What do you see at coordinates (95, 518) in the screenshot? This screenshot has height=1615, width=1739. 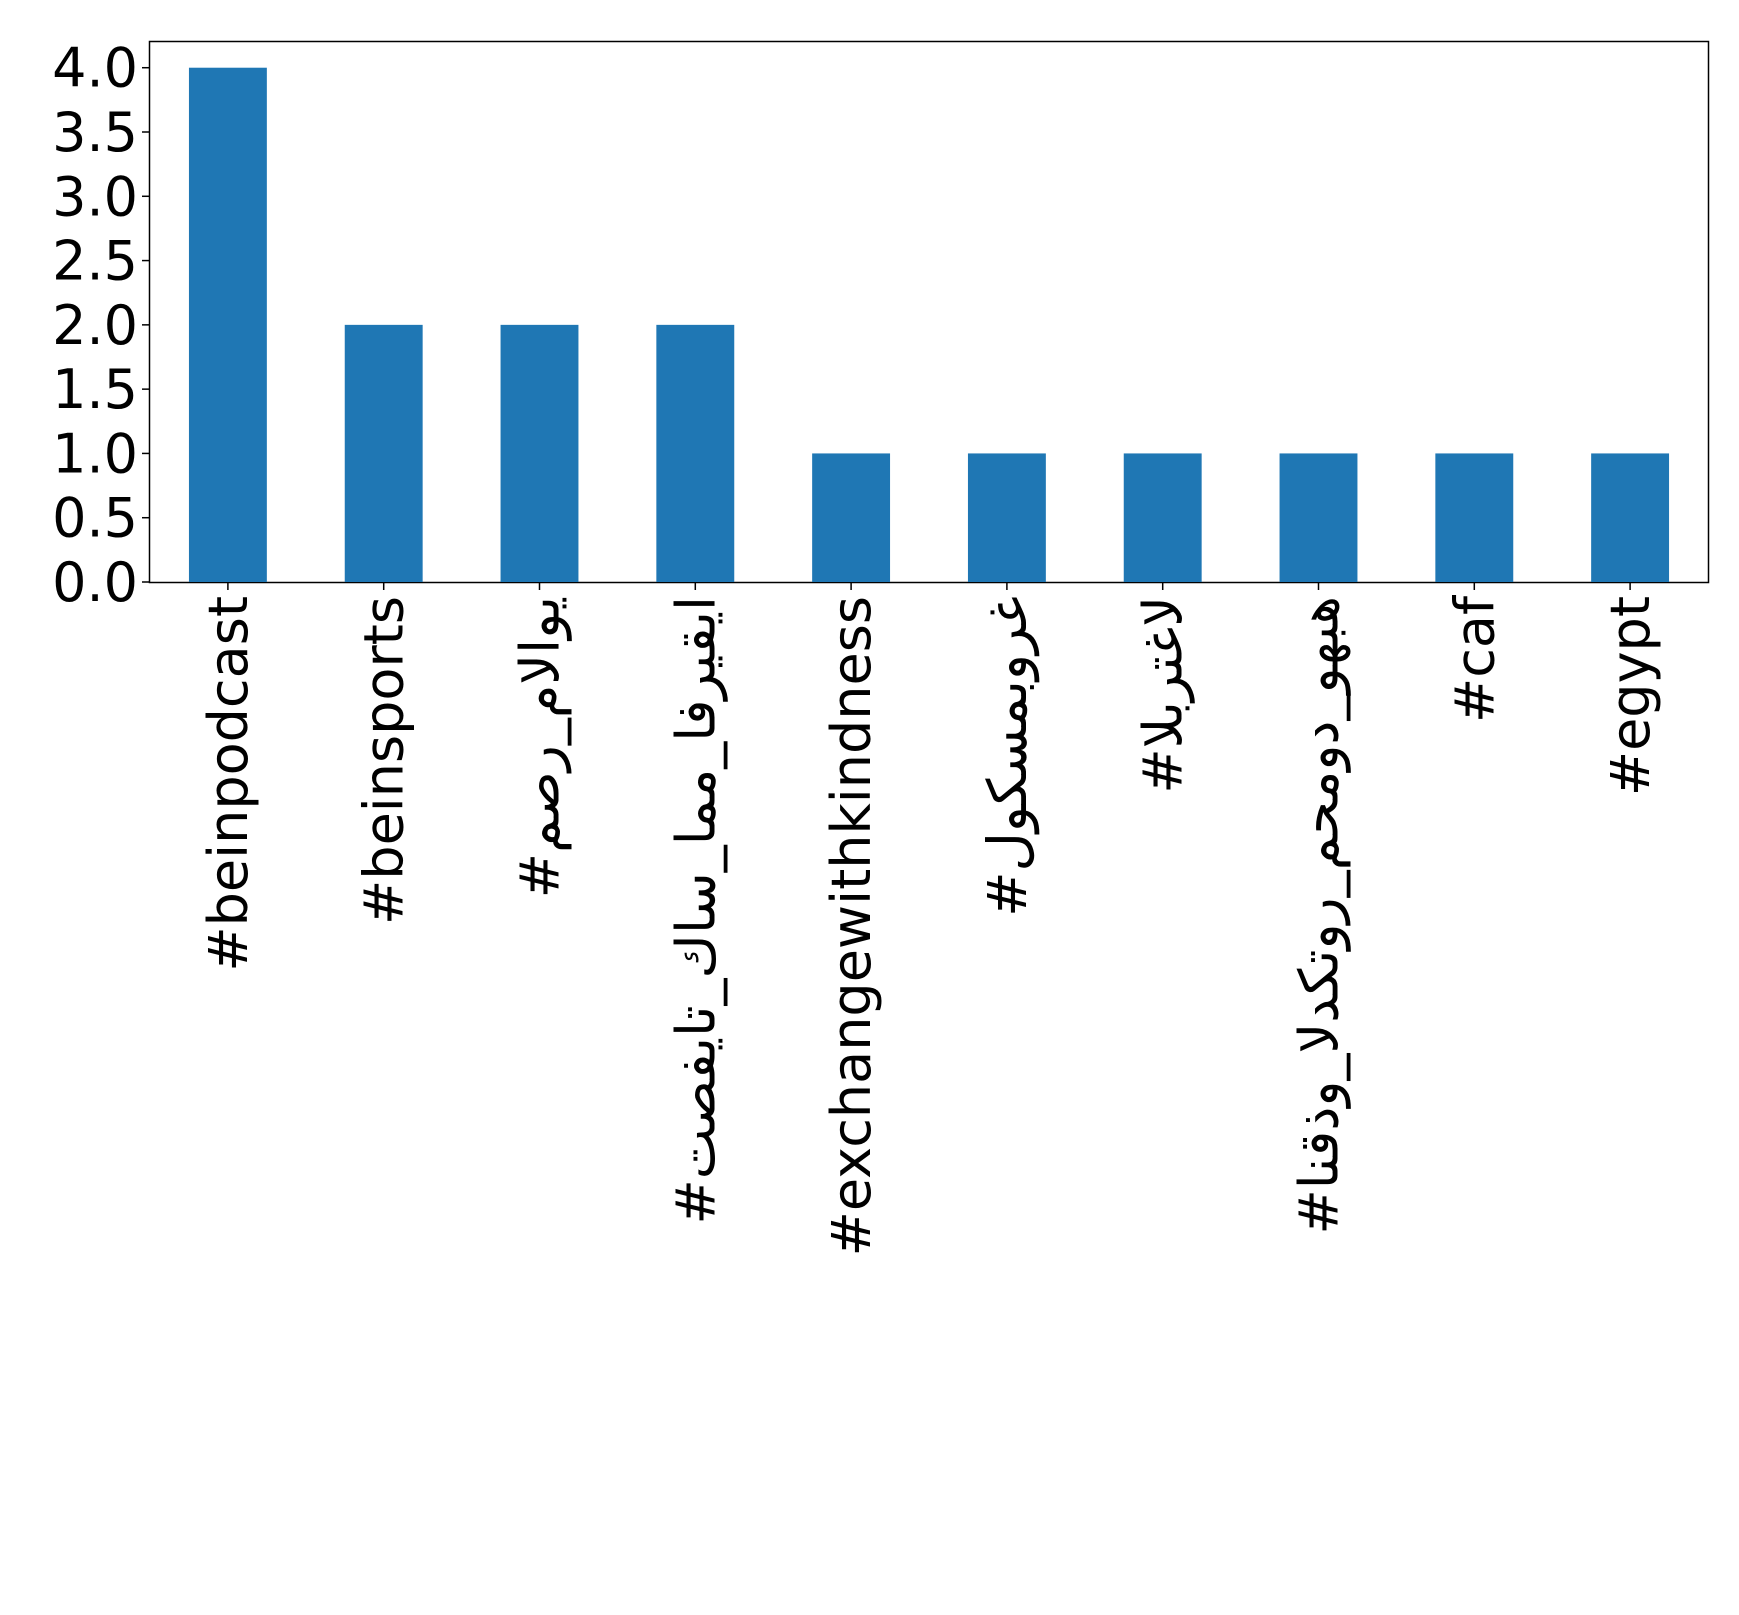 I see `y-tick-label: 0.5` at bounding box center [95, 518].